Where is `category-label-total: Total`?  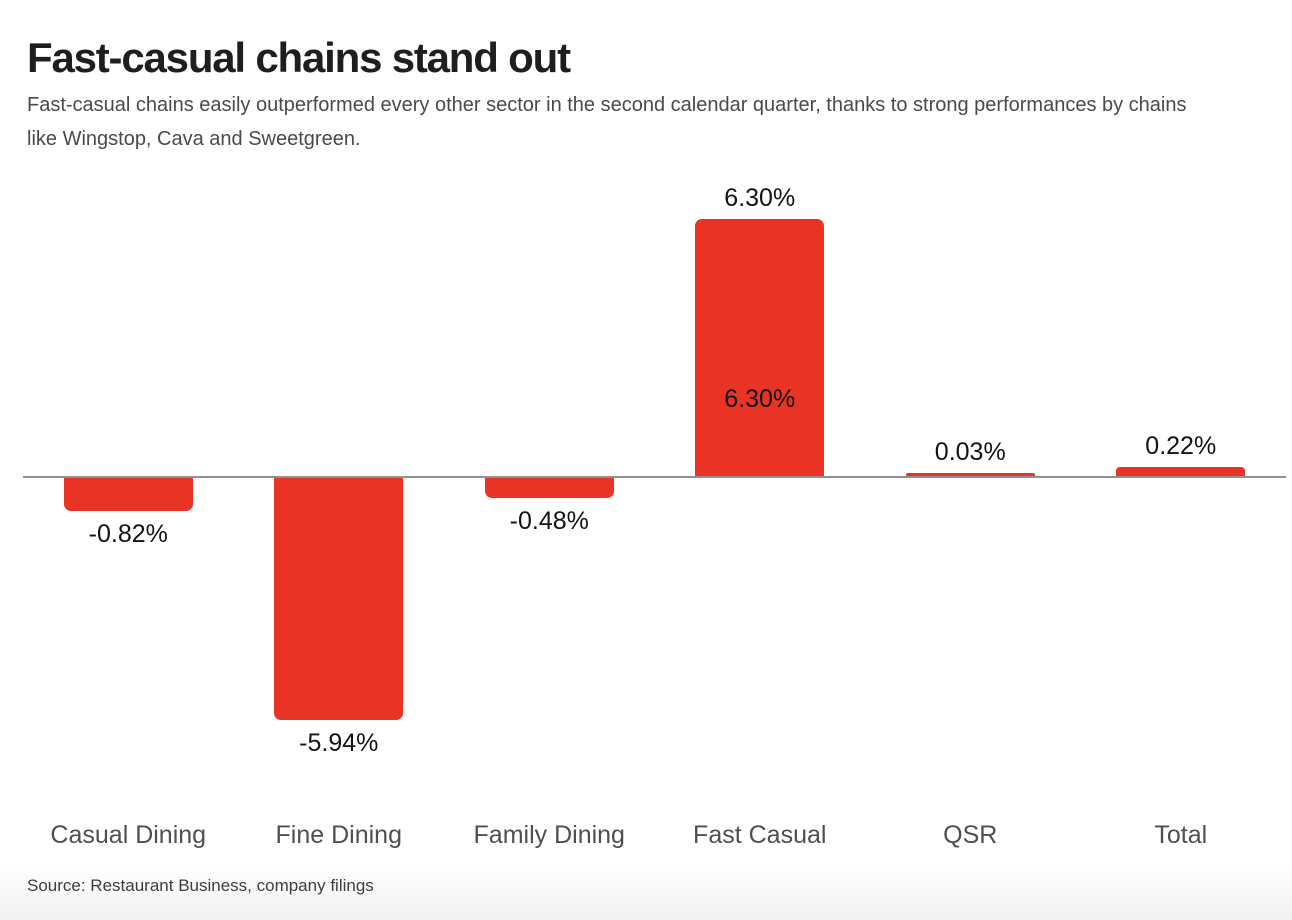 category-label-total: Total is located at coordinates (1181, 835).